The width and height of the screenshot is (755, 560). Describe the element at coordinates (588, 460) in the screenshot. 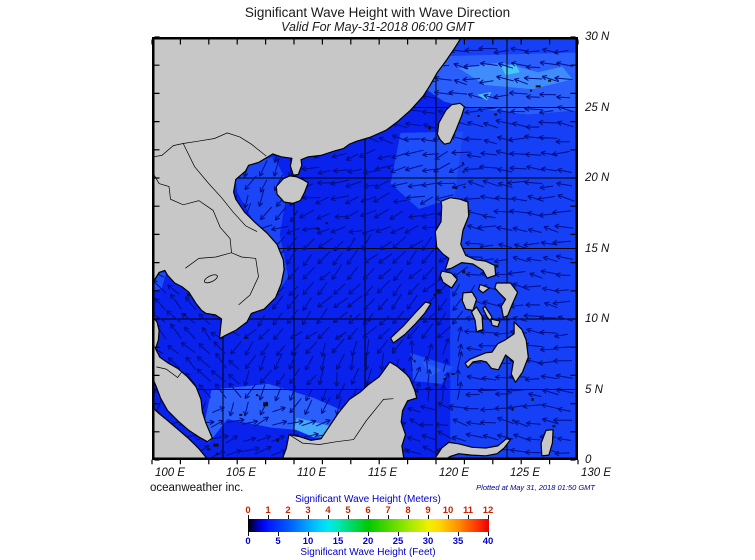

I see `lat-label: 0` at that location.